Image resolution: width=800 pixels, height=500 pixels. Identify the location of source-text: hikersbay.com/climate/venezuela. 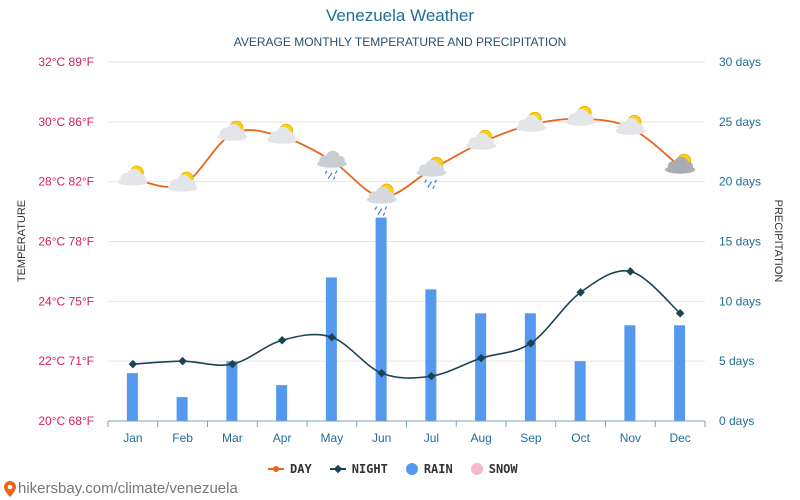
(128, 488).